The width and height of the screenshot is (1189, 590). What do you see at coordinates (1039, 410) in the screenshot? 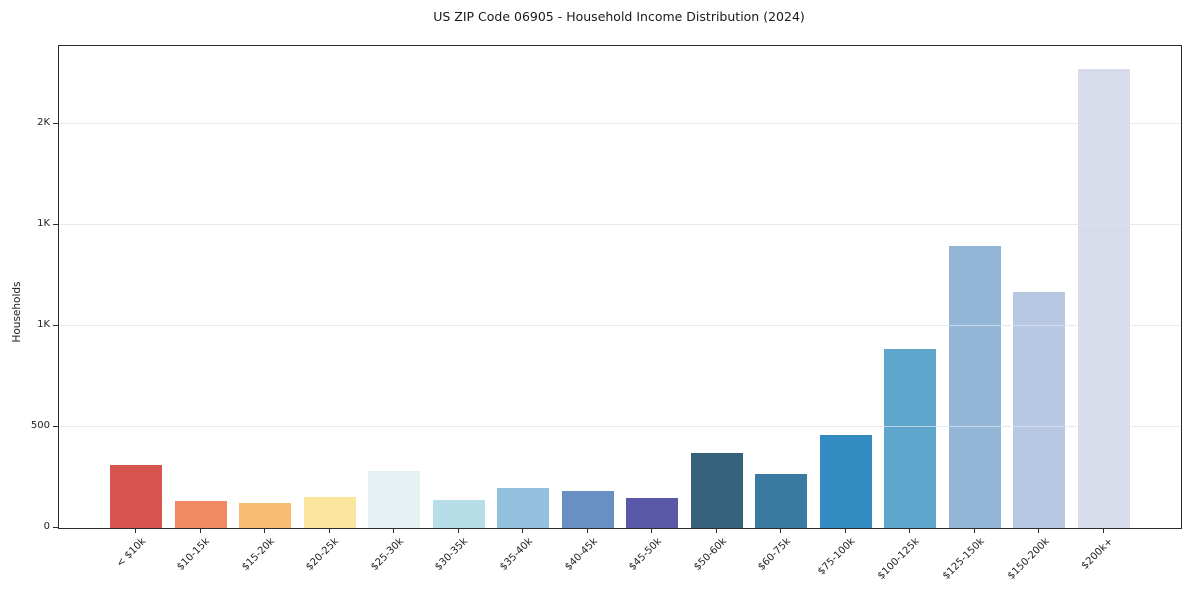
I see `bar-$150-200k` at bounding box center [1039, 410].